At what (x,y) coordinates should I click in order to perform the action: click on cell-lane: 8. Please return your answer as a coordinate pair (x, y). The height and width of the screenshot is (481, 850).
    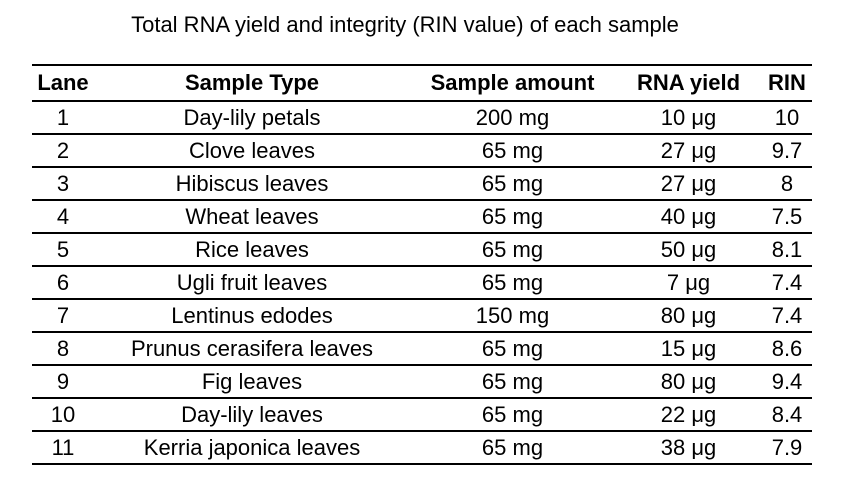
    Looking at the image, I should click on (63, 349).